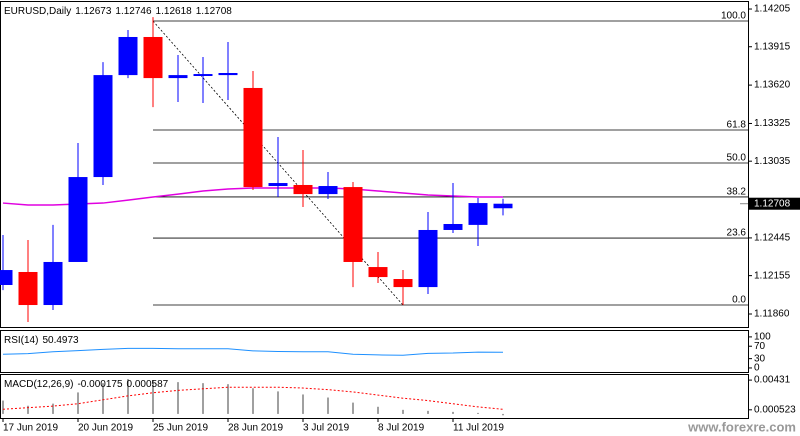 This screenshot has height=436, width=800. I want to click on header-part: EURUSD,Daily, so click(37, 11).